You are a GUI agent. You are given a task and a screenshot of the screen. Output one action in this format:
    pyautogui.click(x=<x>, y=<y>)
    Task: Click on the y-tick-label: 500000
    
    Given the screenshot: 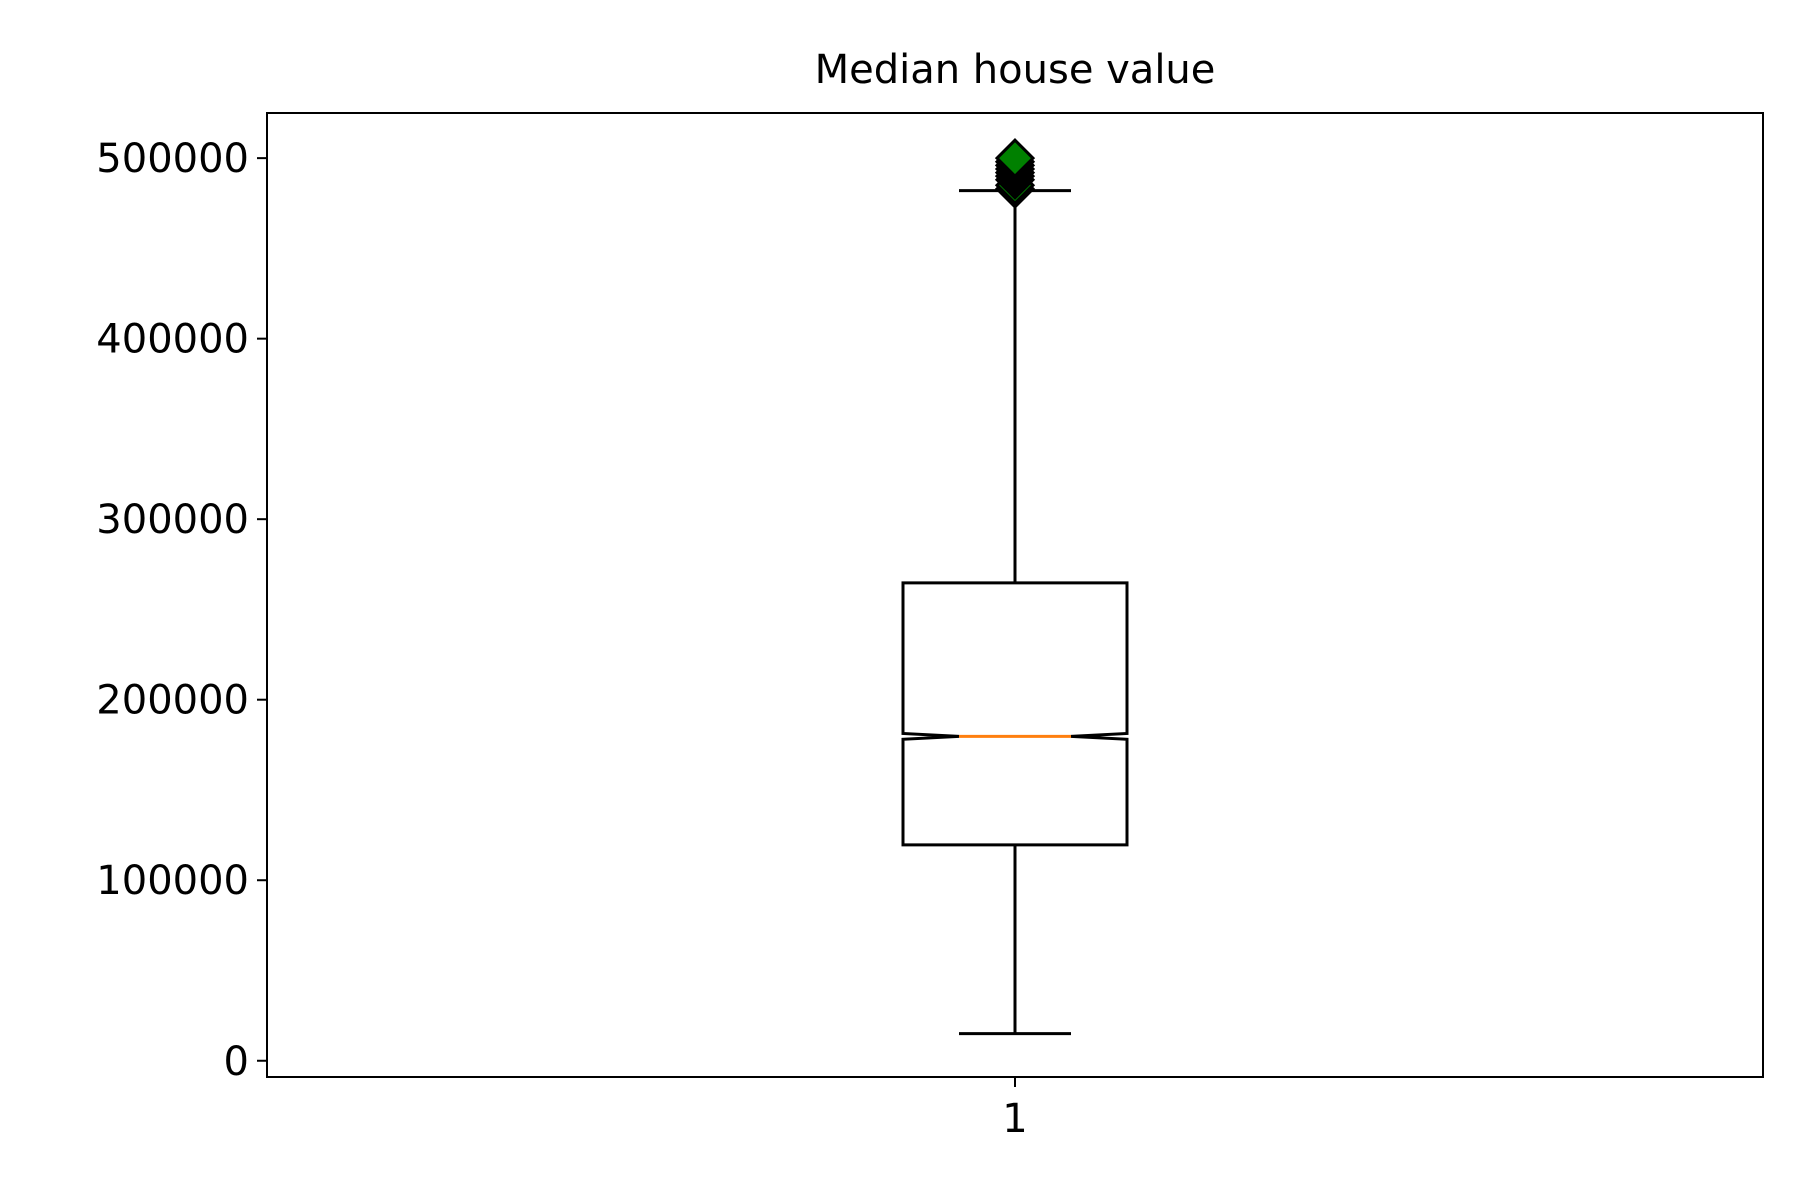 What is the action you would take?
    pyautogui.click(x=172, y=159)
    